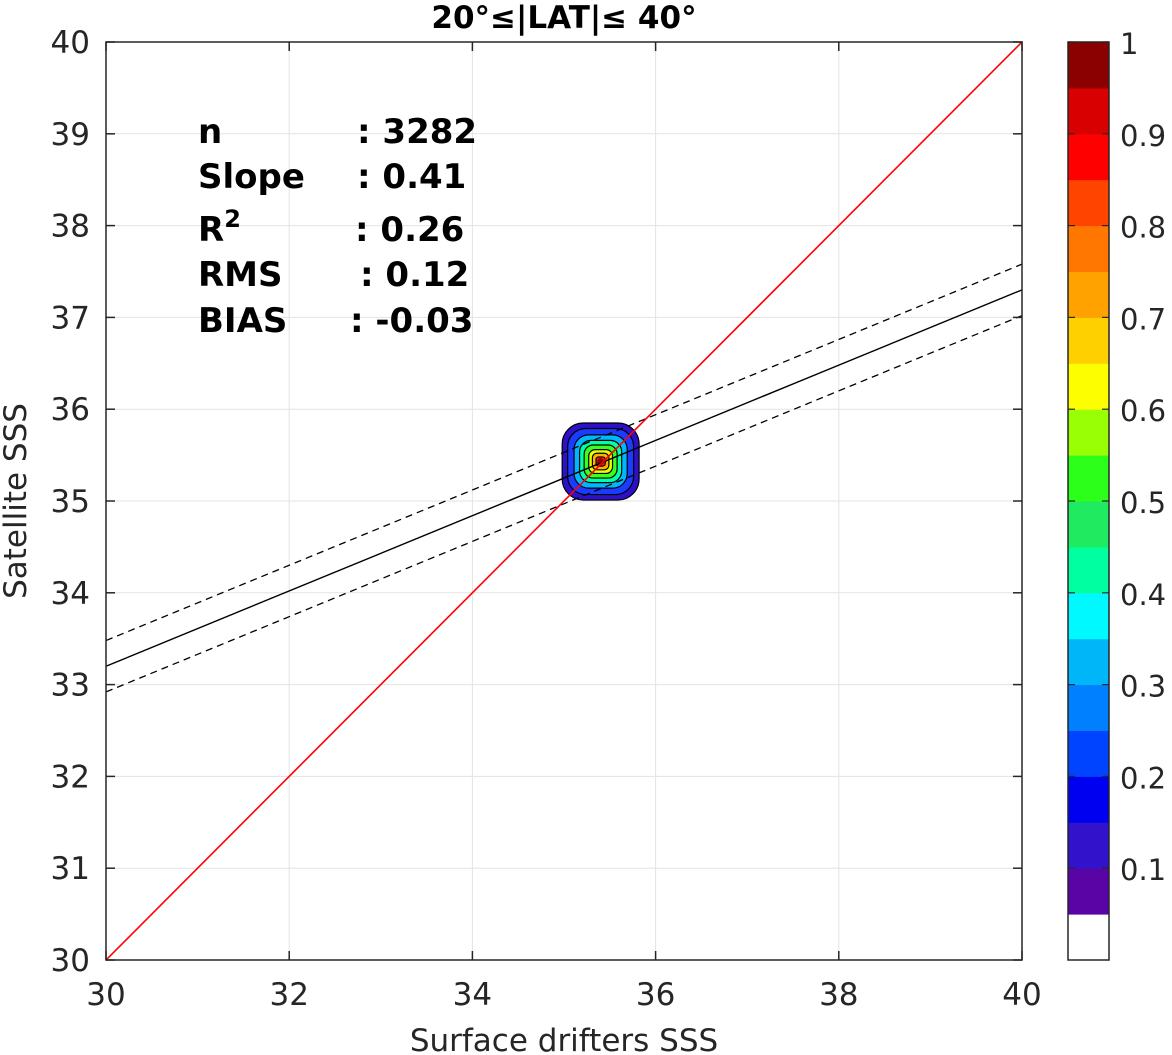 Image resolution: width=1172 pixels, height=1055 pixels. Describe the element at coordinates (472, 995) in the screenshot. I see `x-tick-label: 34` at that location.